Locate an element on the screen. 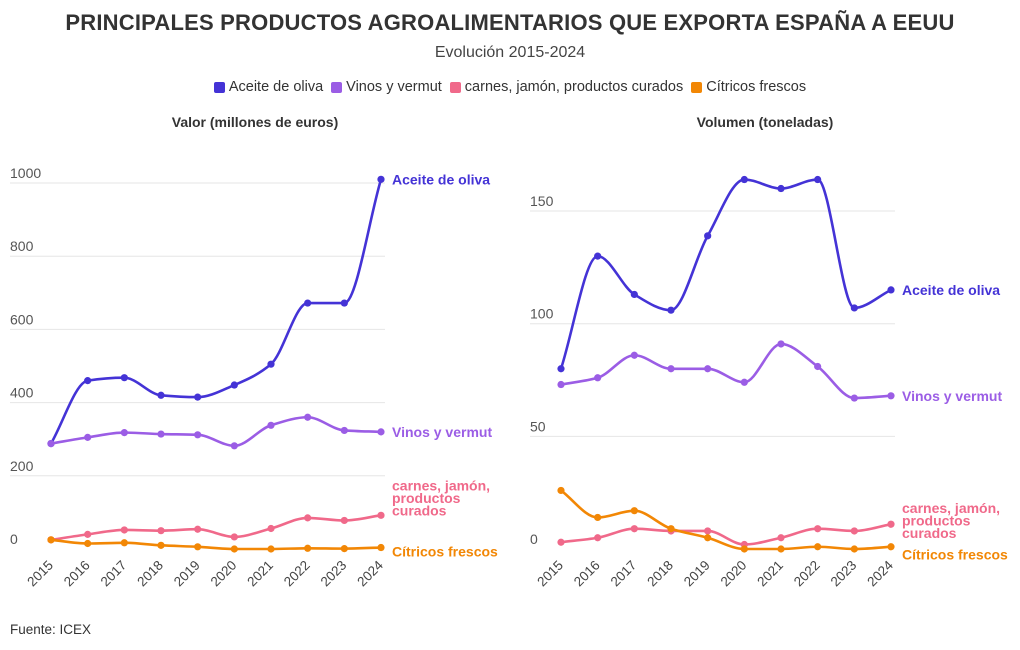 The image size is (1020, 650). x-tick-label: 2016 is located at coordinates (587, 574).